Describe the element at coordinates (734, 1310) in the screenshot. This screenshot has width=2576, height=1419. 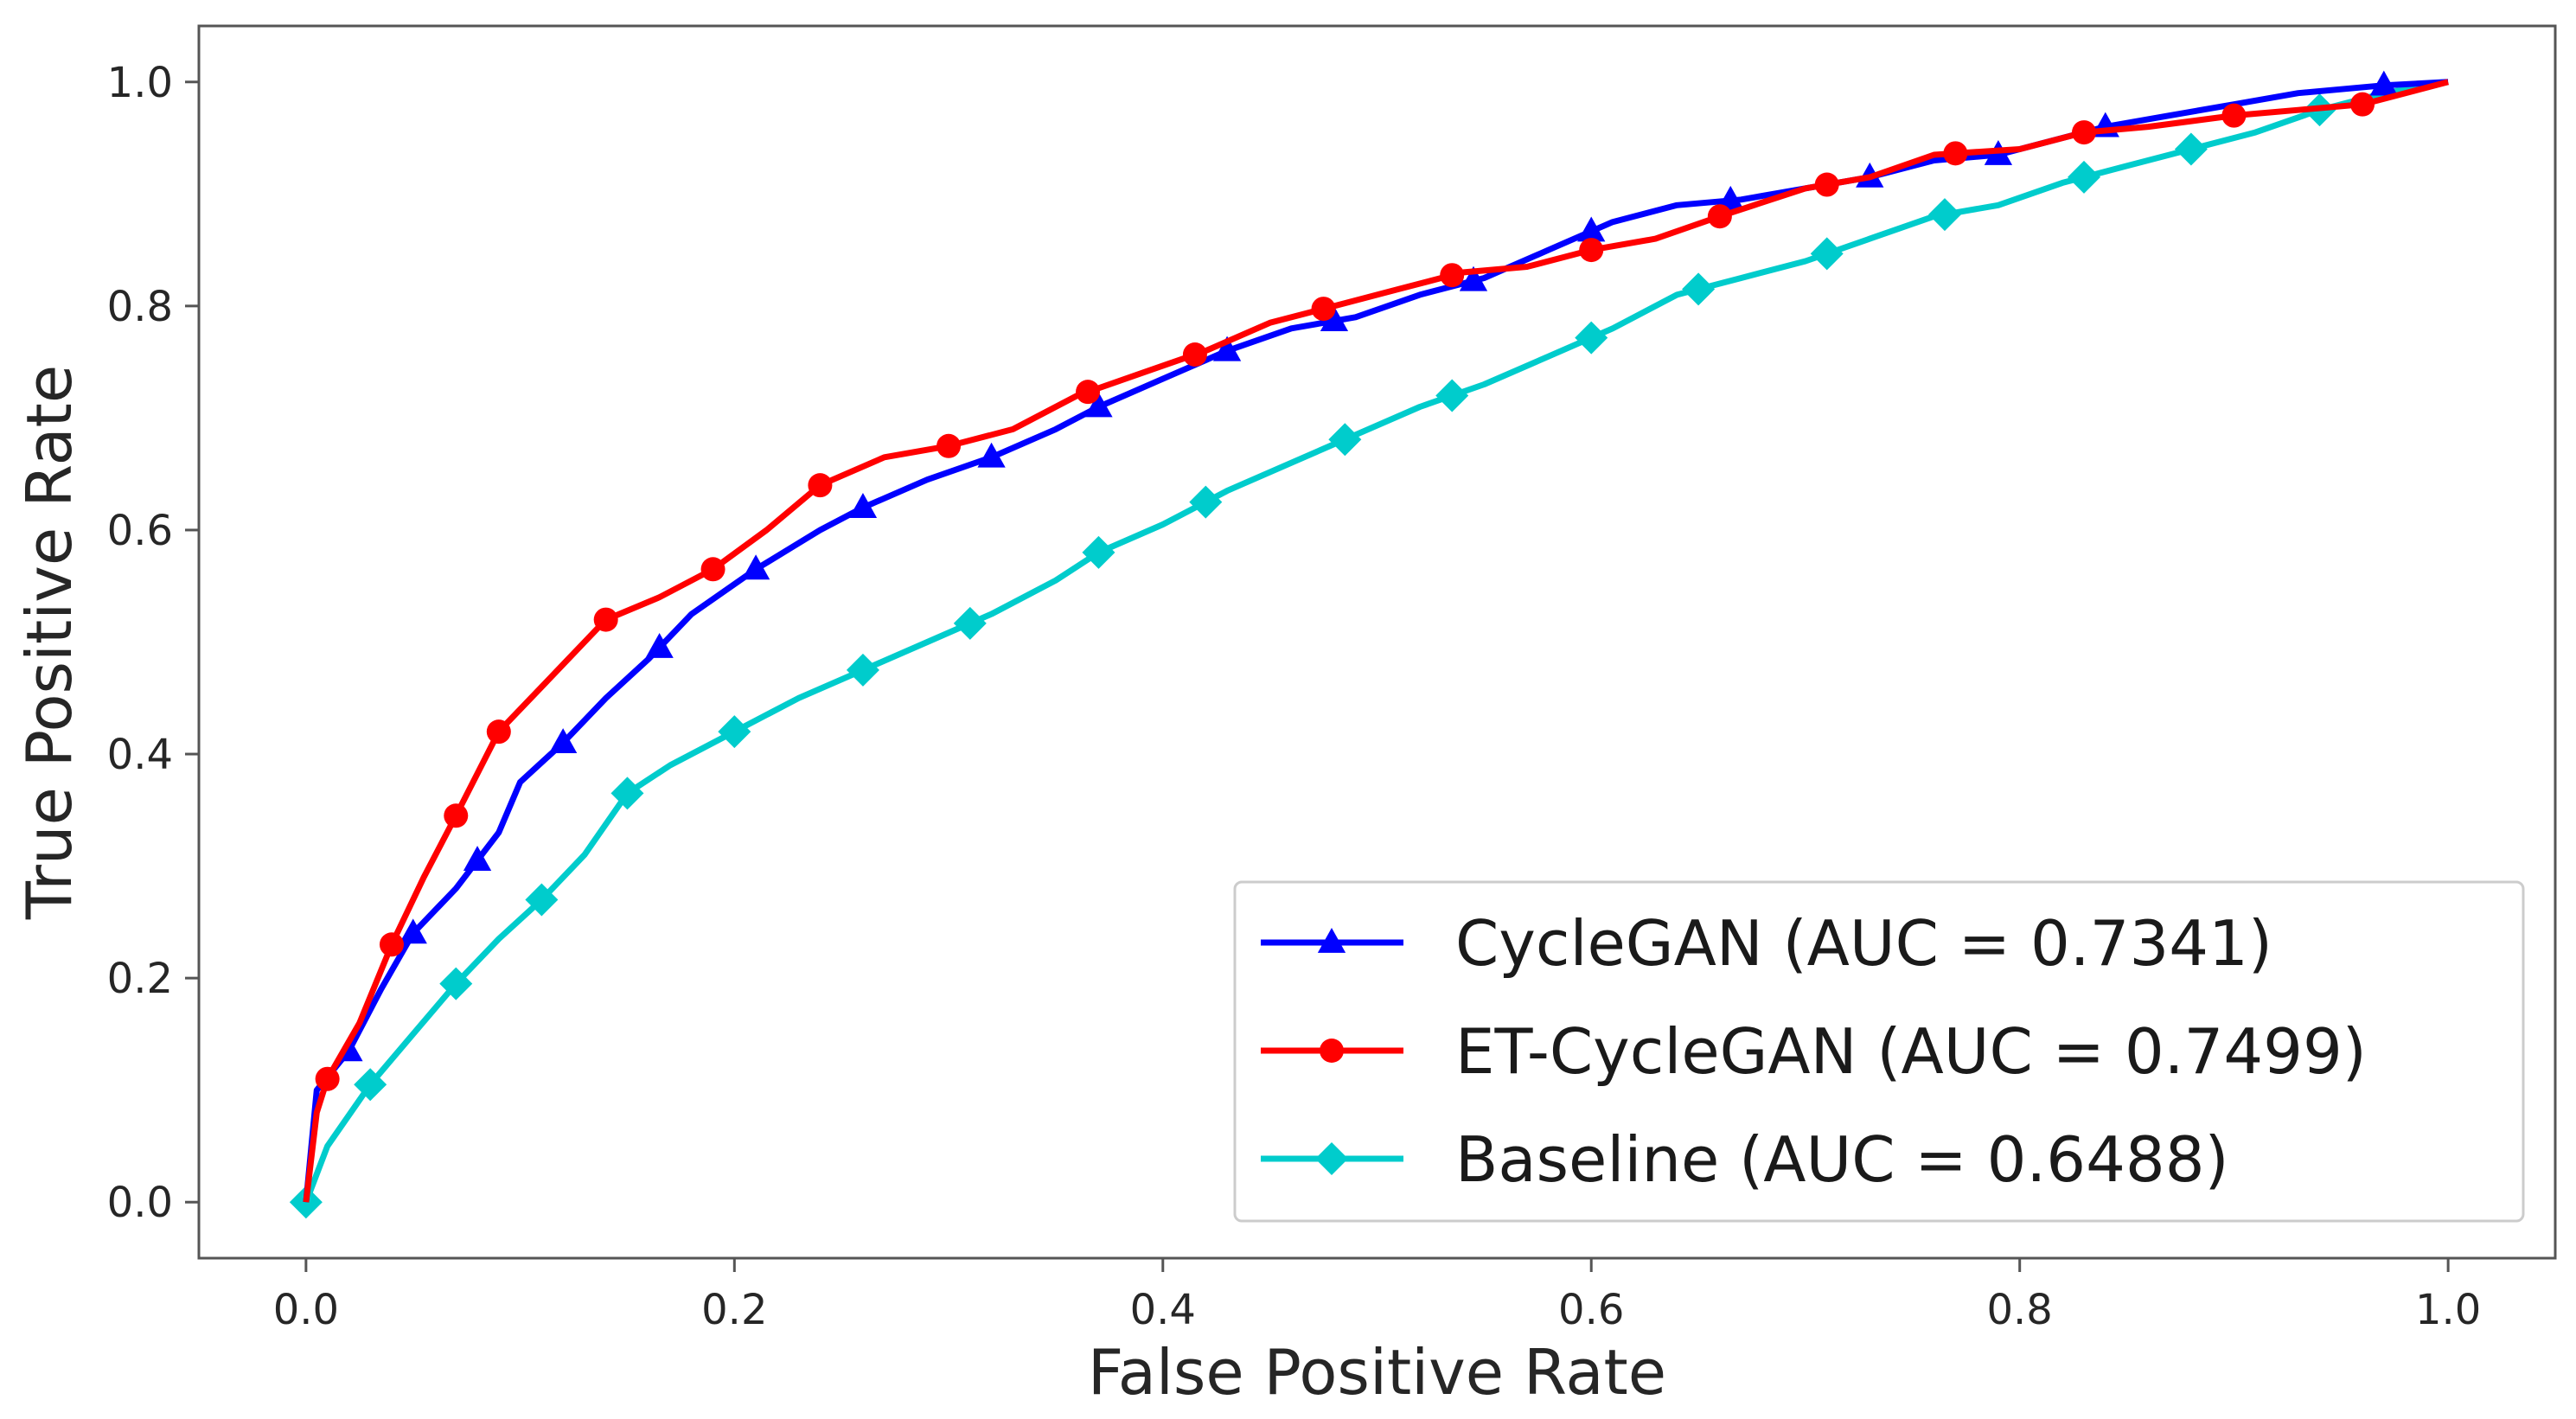
I see `x-tick-label: 0.2` at that location.